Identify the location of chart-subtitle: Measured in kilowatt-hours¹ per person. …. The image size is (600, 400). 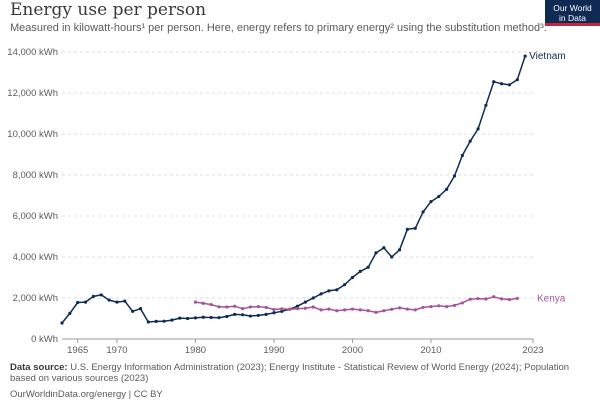
(278, 28).